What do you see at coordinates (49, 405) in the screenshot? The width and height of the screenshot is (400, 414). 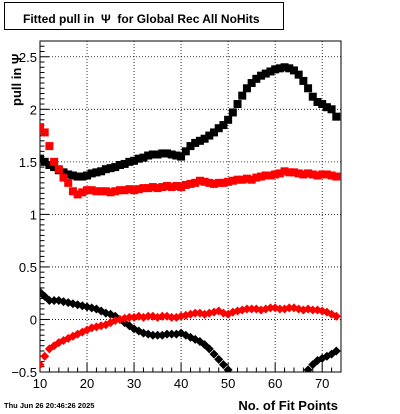 I see `timestamp: Thu Jun 26 20:46:26 2025` at bounding box center [49, 405].